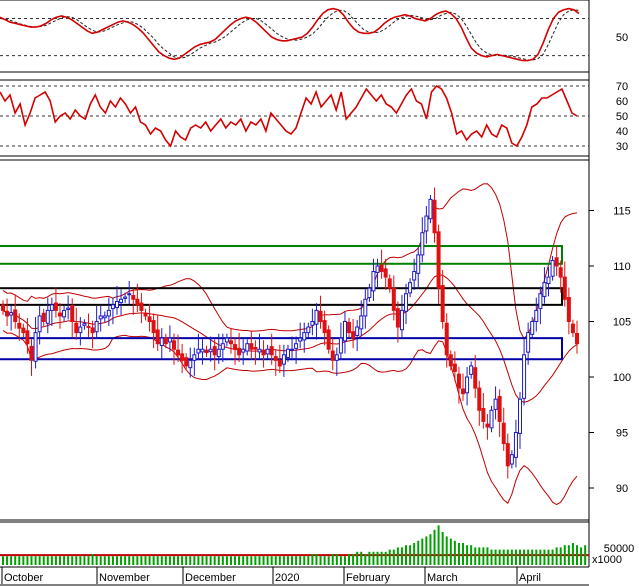 Image resolution: width=639 pixels, height=586 pixels. Describe the element at coordinates (619, 549) in the screenshot. I see `volume-tick-label: 50000` at that location.